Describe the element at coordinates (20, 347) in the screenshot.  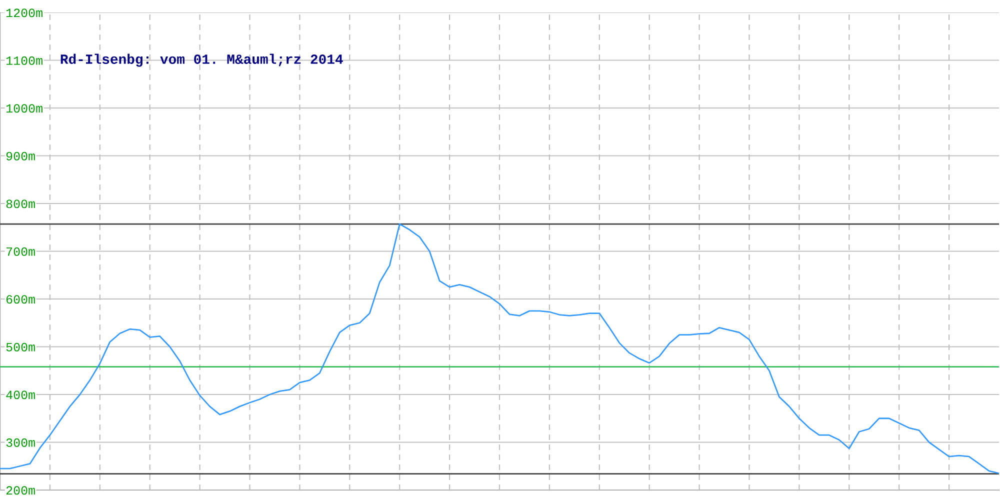
I see `y-tick-label: 500m` at that location.